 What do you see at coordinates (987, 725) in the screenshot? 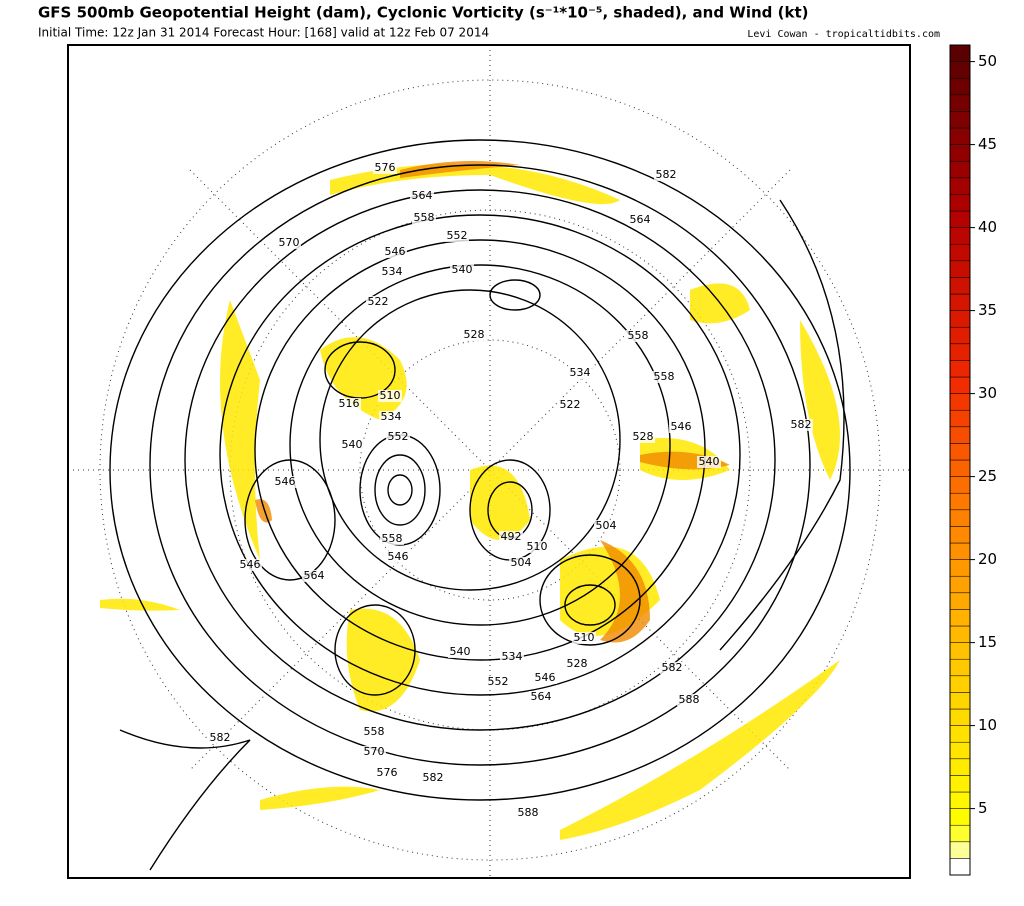
I see `colorbar-tick-label: 10` at bounding box center [987, 725].